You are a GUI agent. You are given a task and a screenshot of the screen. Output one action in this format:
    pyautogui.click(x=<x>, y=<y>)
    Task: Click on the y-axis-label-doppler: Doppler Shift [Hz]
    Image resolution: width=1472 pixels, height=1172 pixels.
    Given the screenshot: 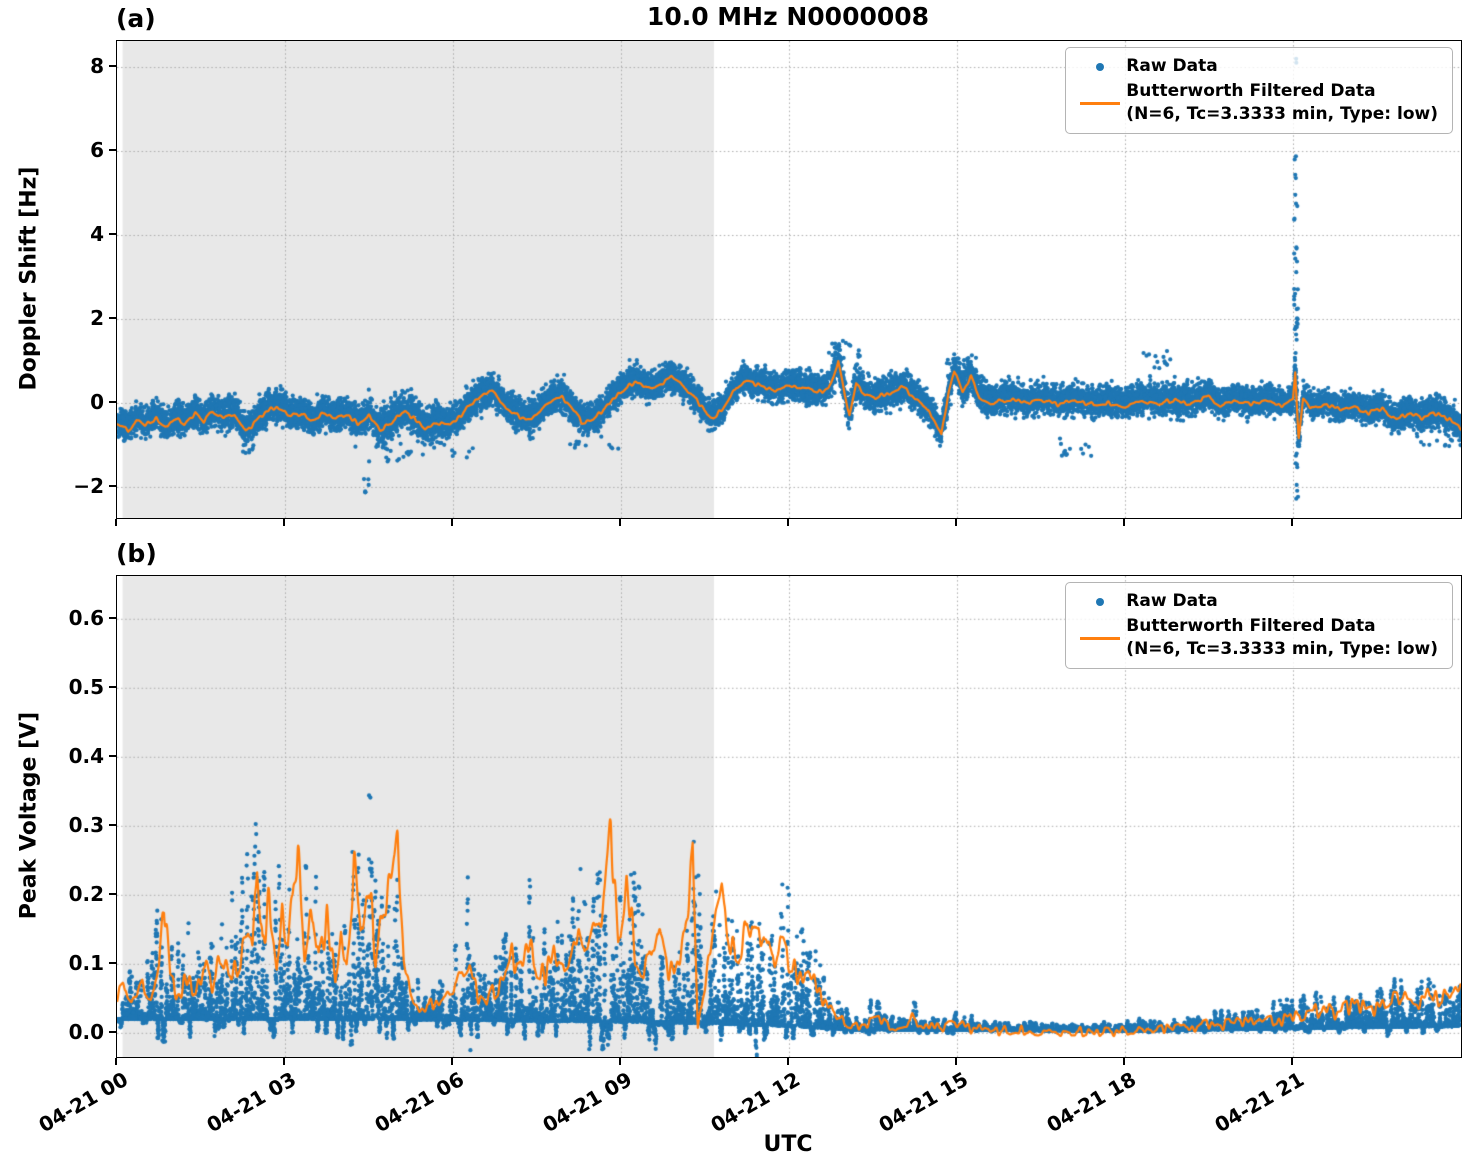 What is the action you would take?
    pyautogui.click(x=29, y=278)
    